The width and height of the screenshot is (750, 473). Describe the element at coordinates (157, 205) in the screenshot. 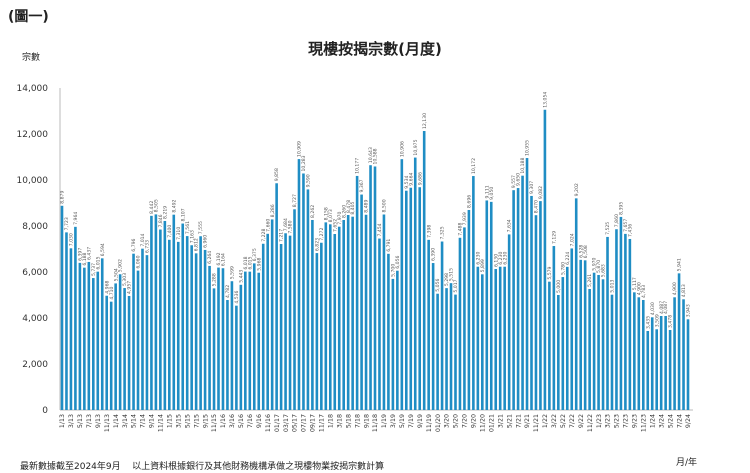

I see `data-label: 8,505` at that location.